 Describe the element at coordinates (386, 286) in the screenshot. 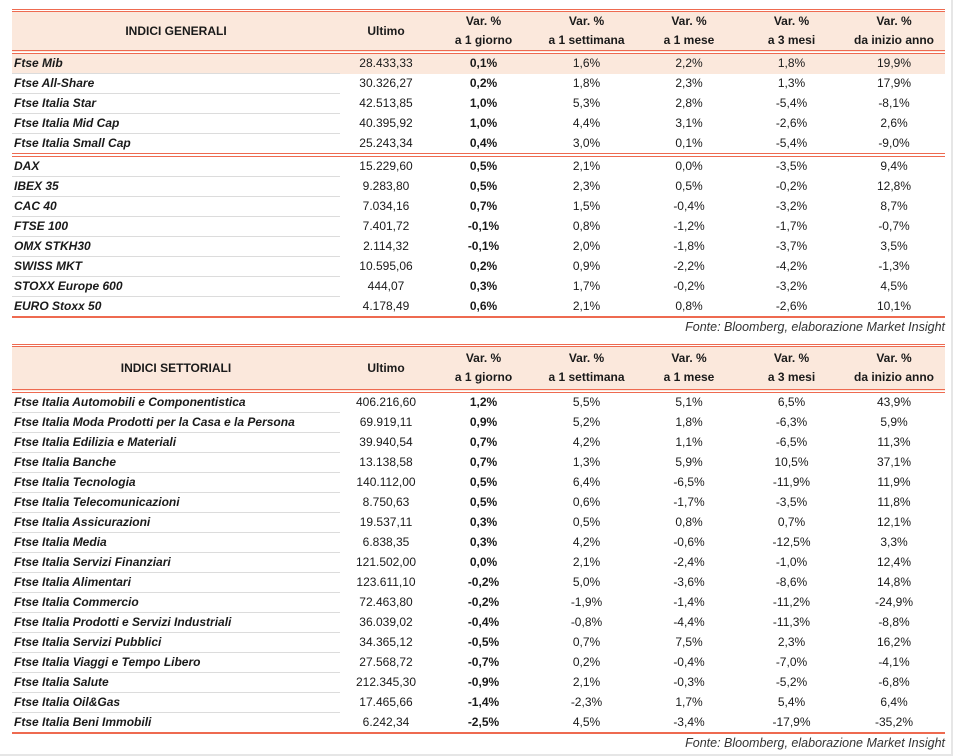

I see `last-value-cell: 444,07` at that location.